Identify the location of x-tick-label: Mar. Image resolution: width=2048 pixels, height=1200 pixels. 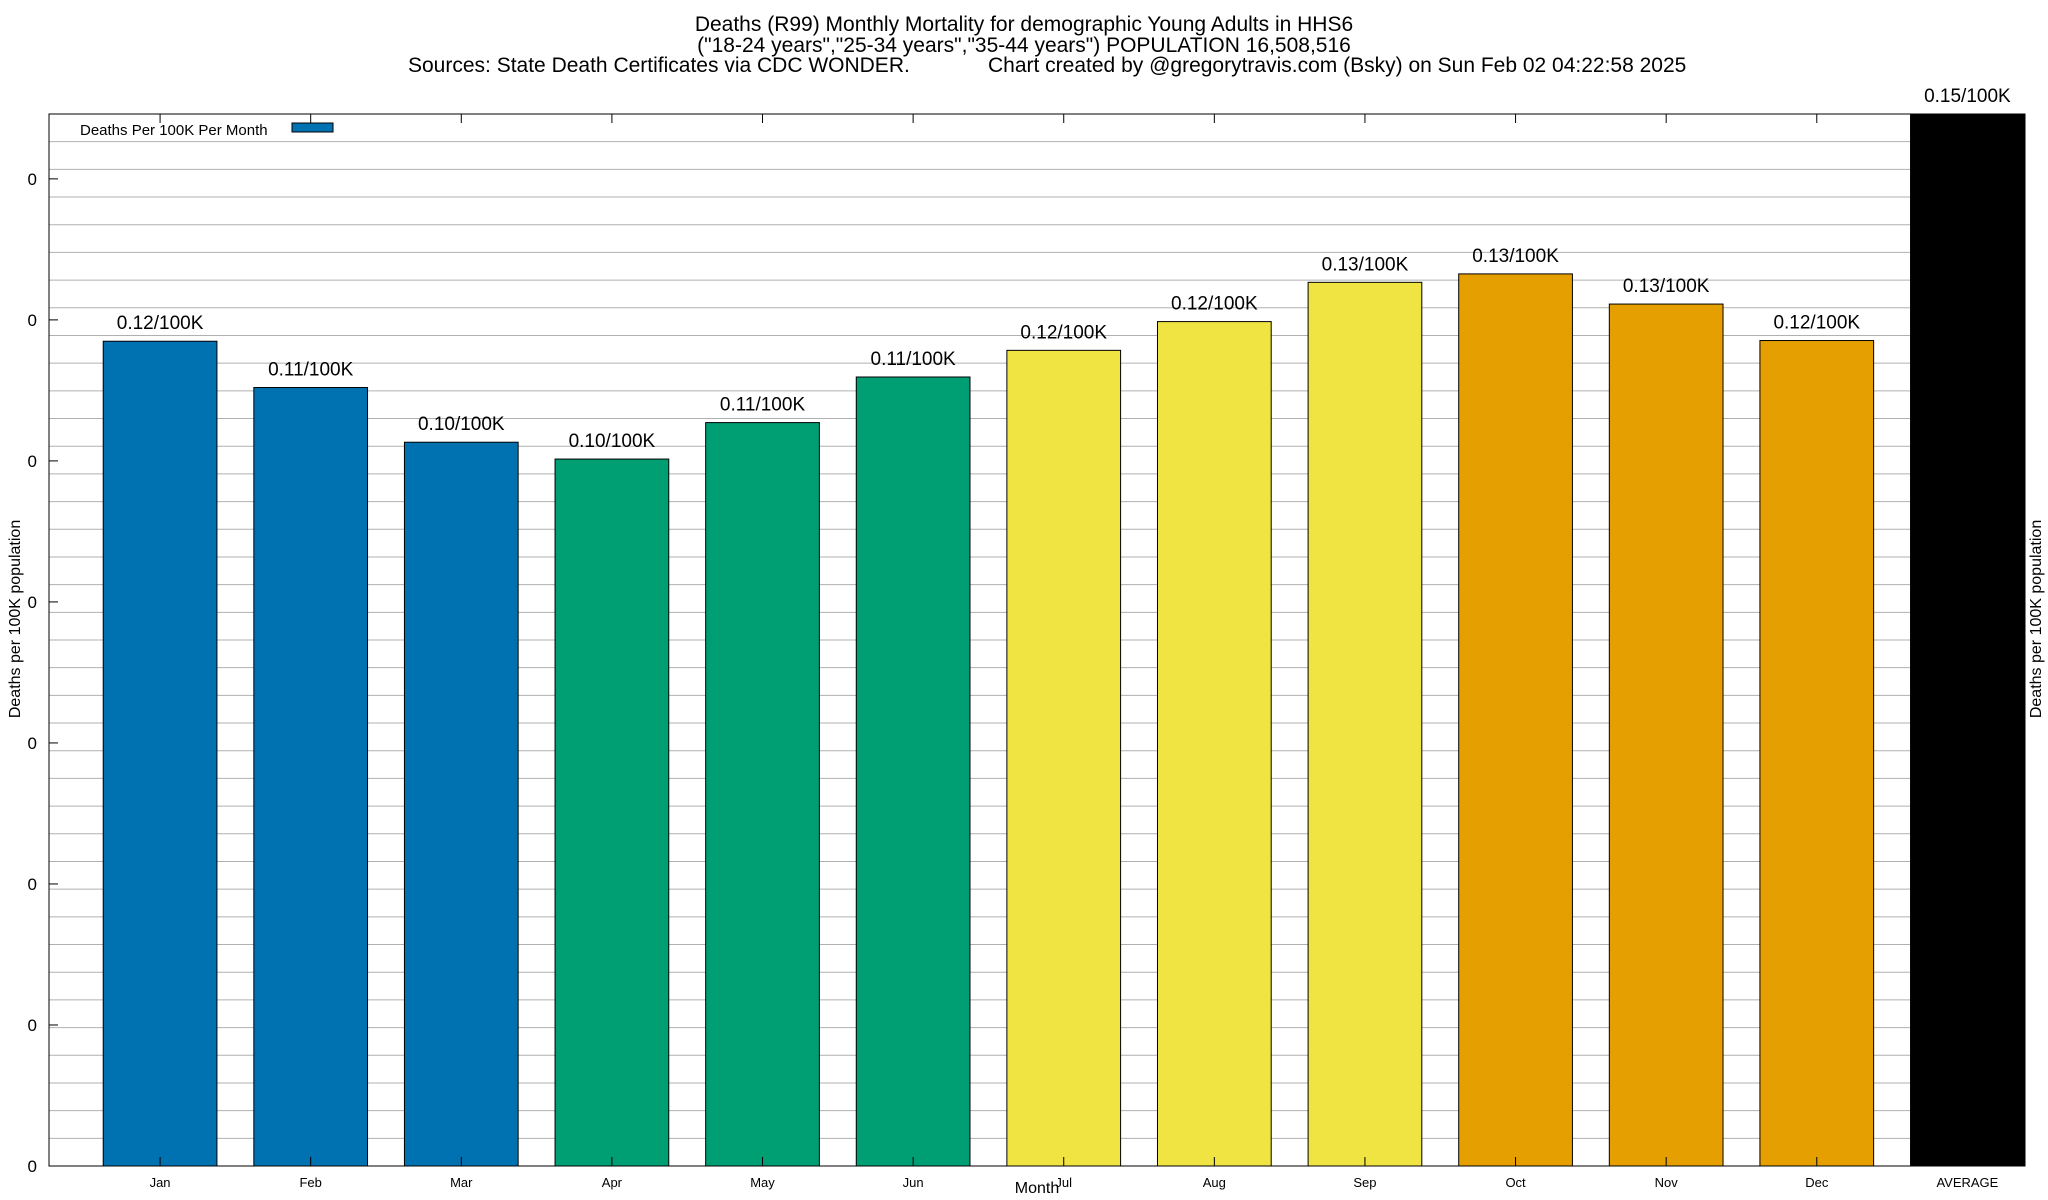
(461, 1182).